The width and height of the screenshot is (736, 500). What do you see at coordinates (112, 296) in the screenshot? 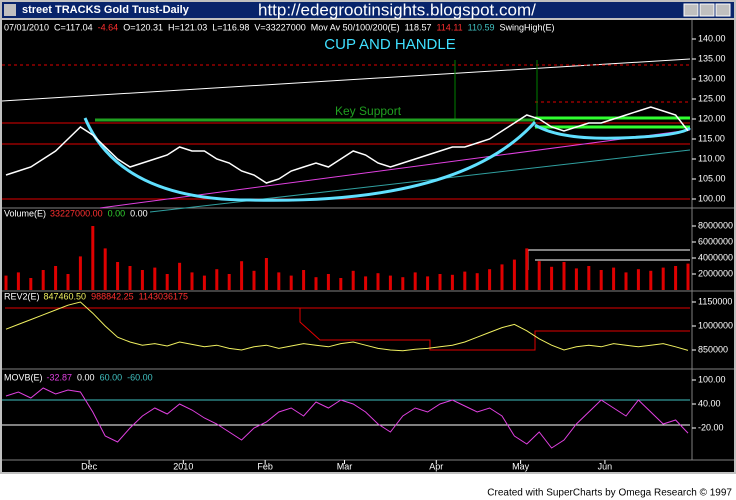
I see `panel-reading: 988842.25` at bounding box center [112, 296].